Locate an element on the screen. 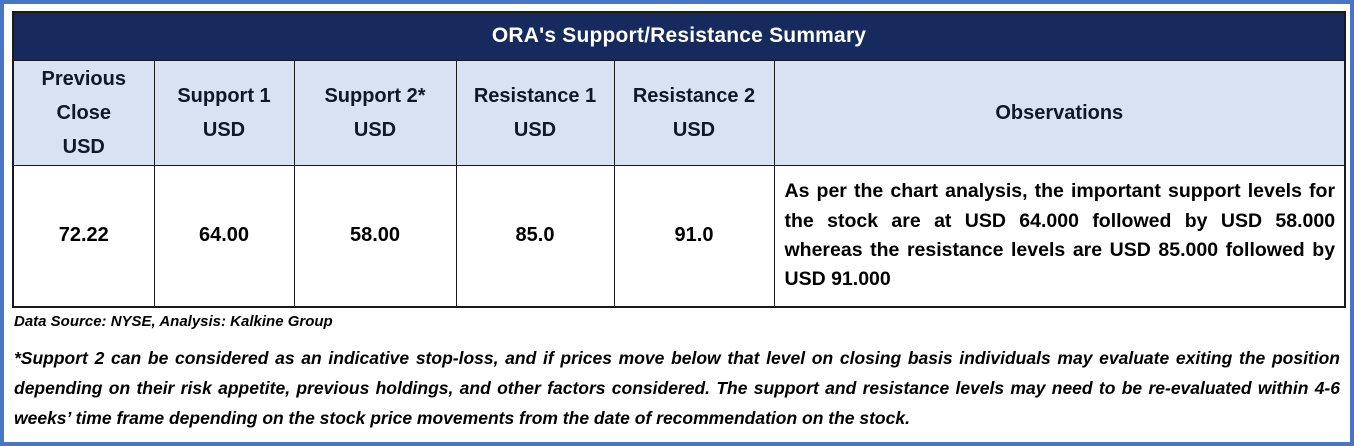 The width and height of the screenshot is (1354, 446). col-header-previous-close: Previous Close USD is located at coordinates (83, 112).